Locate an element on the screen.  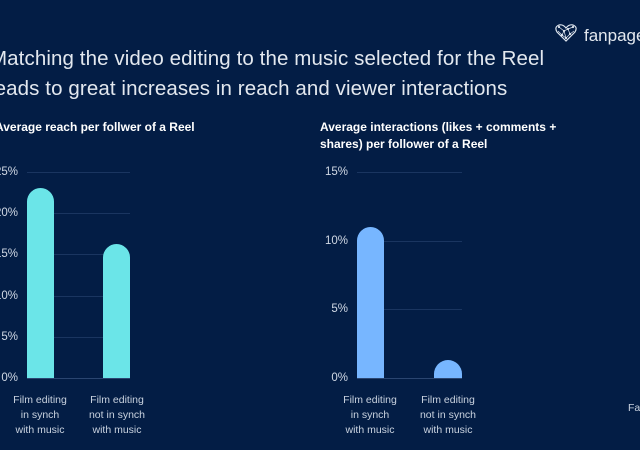
left-chart-title: Average reach per follwer of a Reel is located at coordinates (97, 127).